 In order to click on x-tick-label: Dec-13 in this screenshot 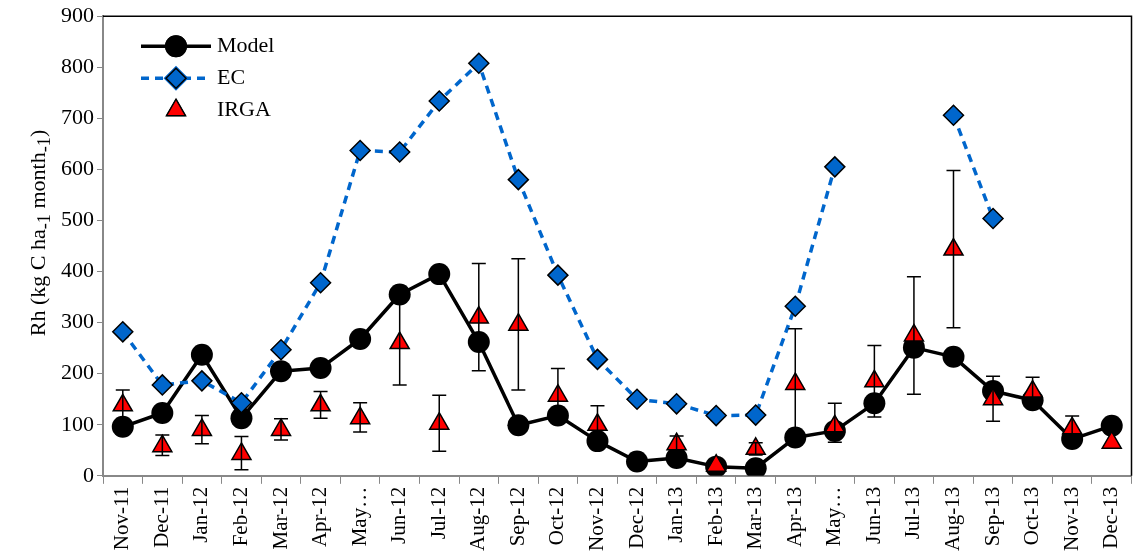, I will do `click(1110, 517)`.